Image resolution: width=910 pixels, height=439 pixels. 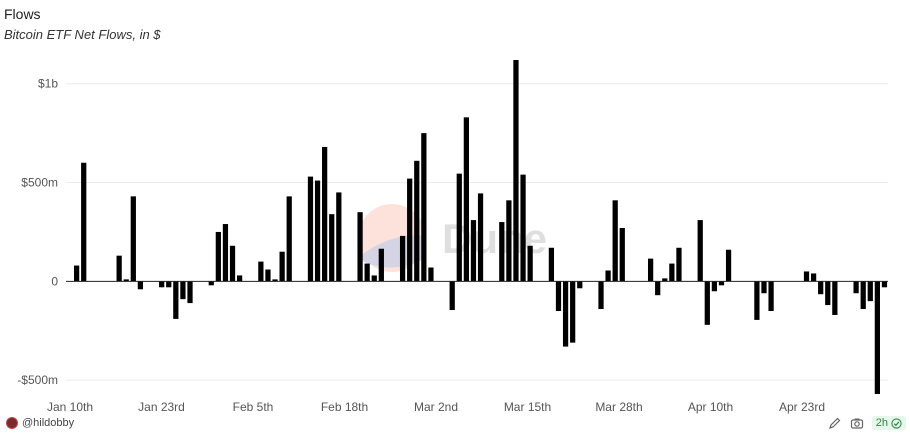 I want to click on x-tick-label: Jan 23rd, so click(x=161, y=407).